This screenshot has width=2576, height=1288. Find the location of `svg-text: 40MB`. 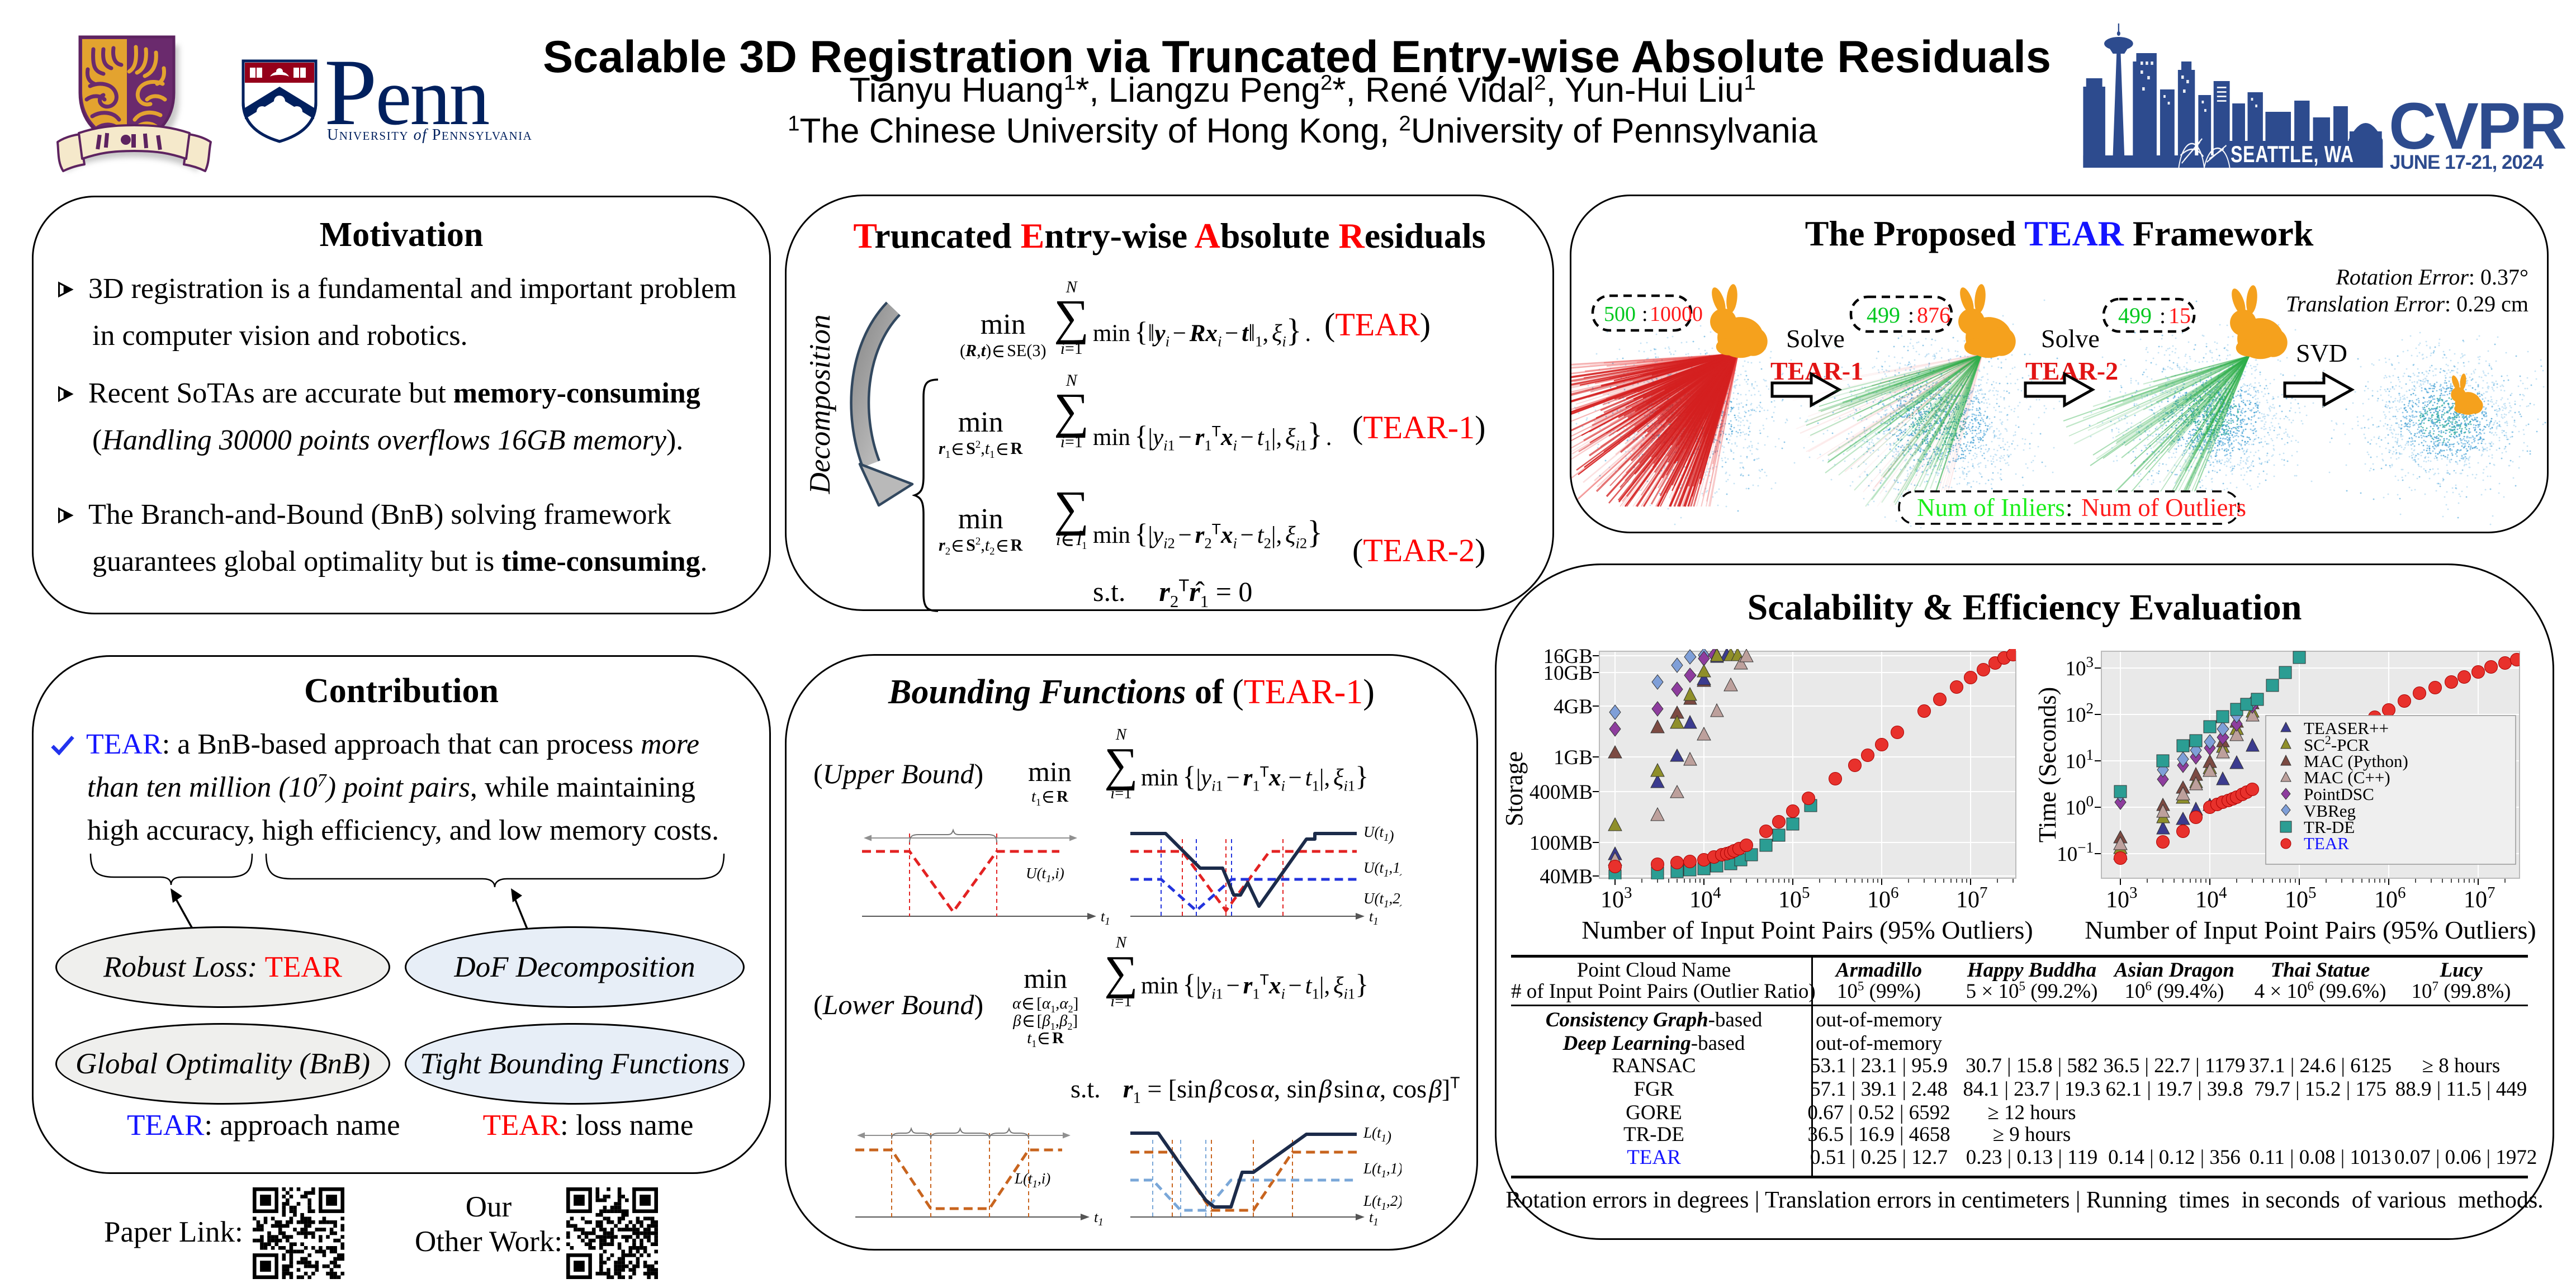

svg-text: 40MB is located at coordinates (1566, 876).